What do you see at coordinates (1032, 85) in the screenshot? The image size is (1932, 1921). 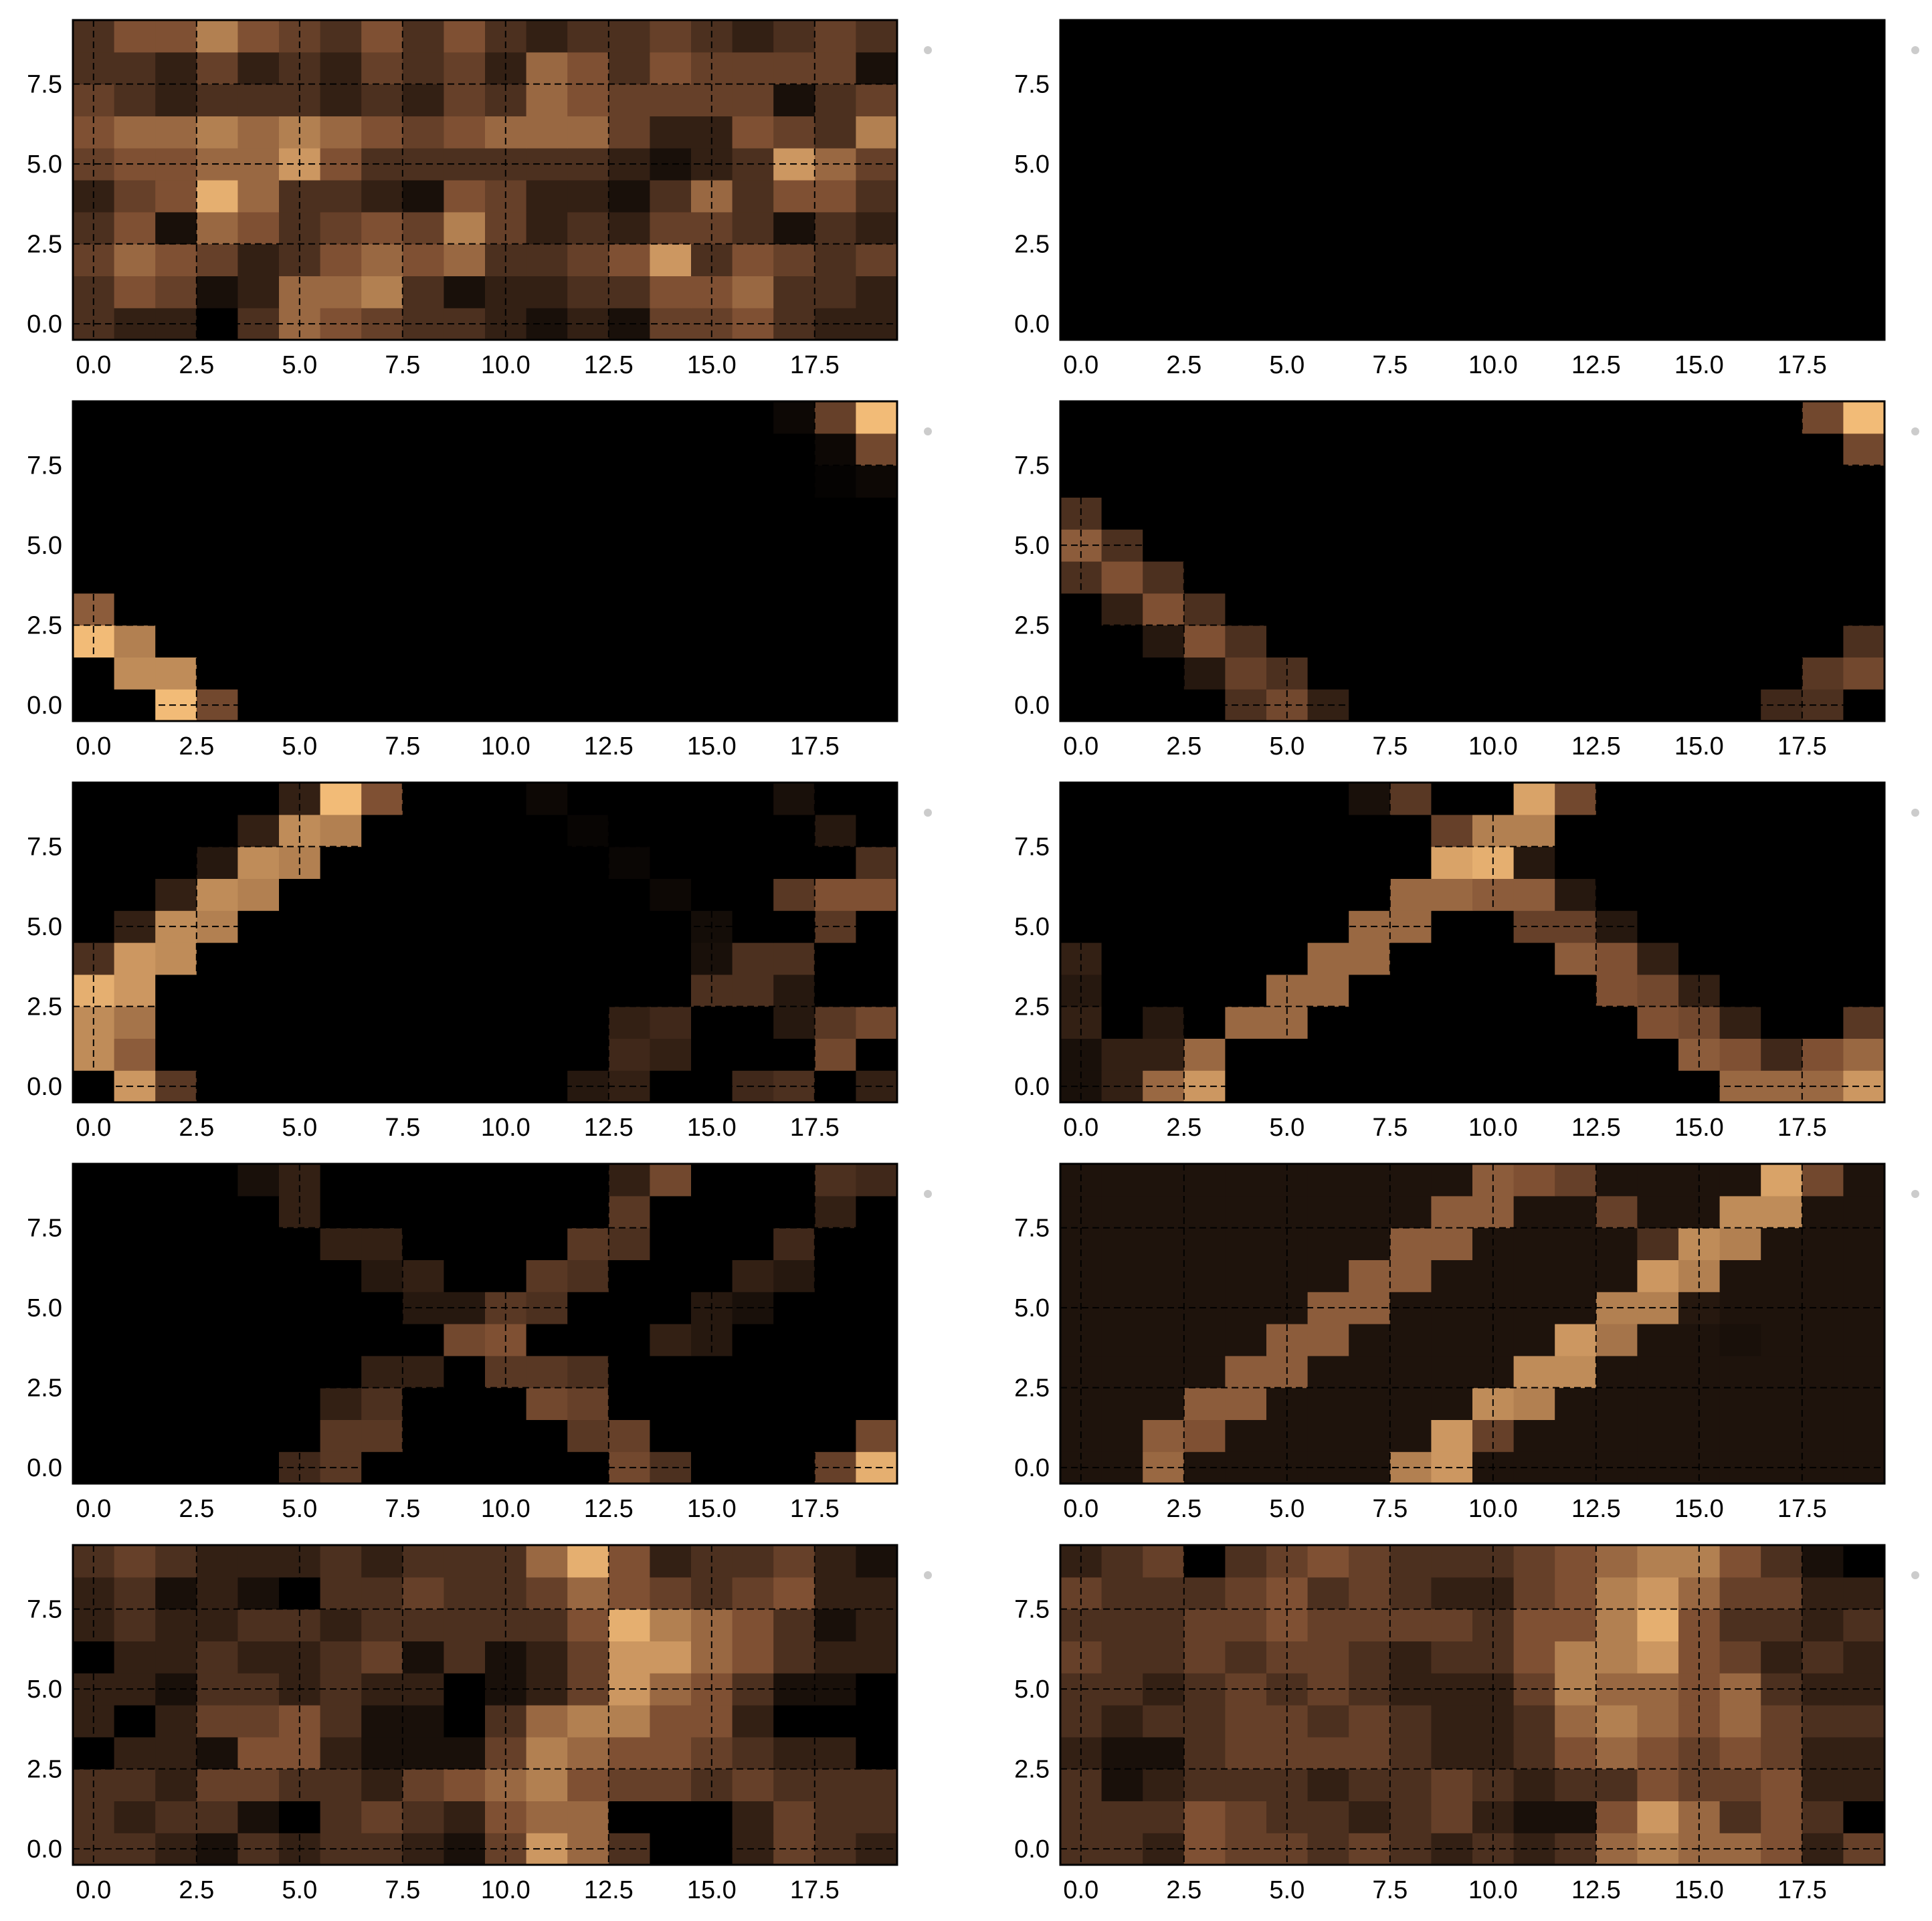 I see `y-tick-label: 7.5` at bounding box center [1032, 85].